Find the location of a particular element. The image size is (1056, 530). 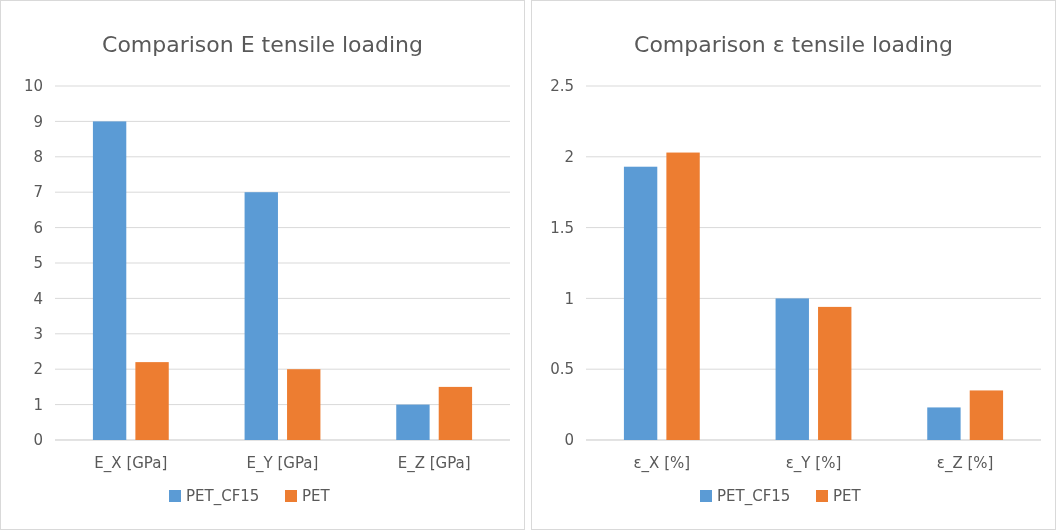

y-tick-label: 5 is located at coordinates (38, 263).